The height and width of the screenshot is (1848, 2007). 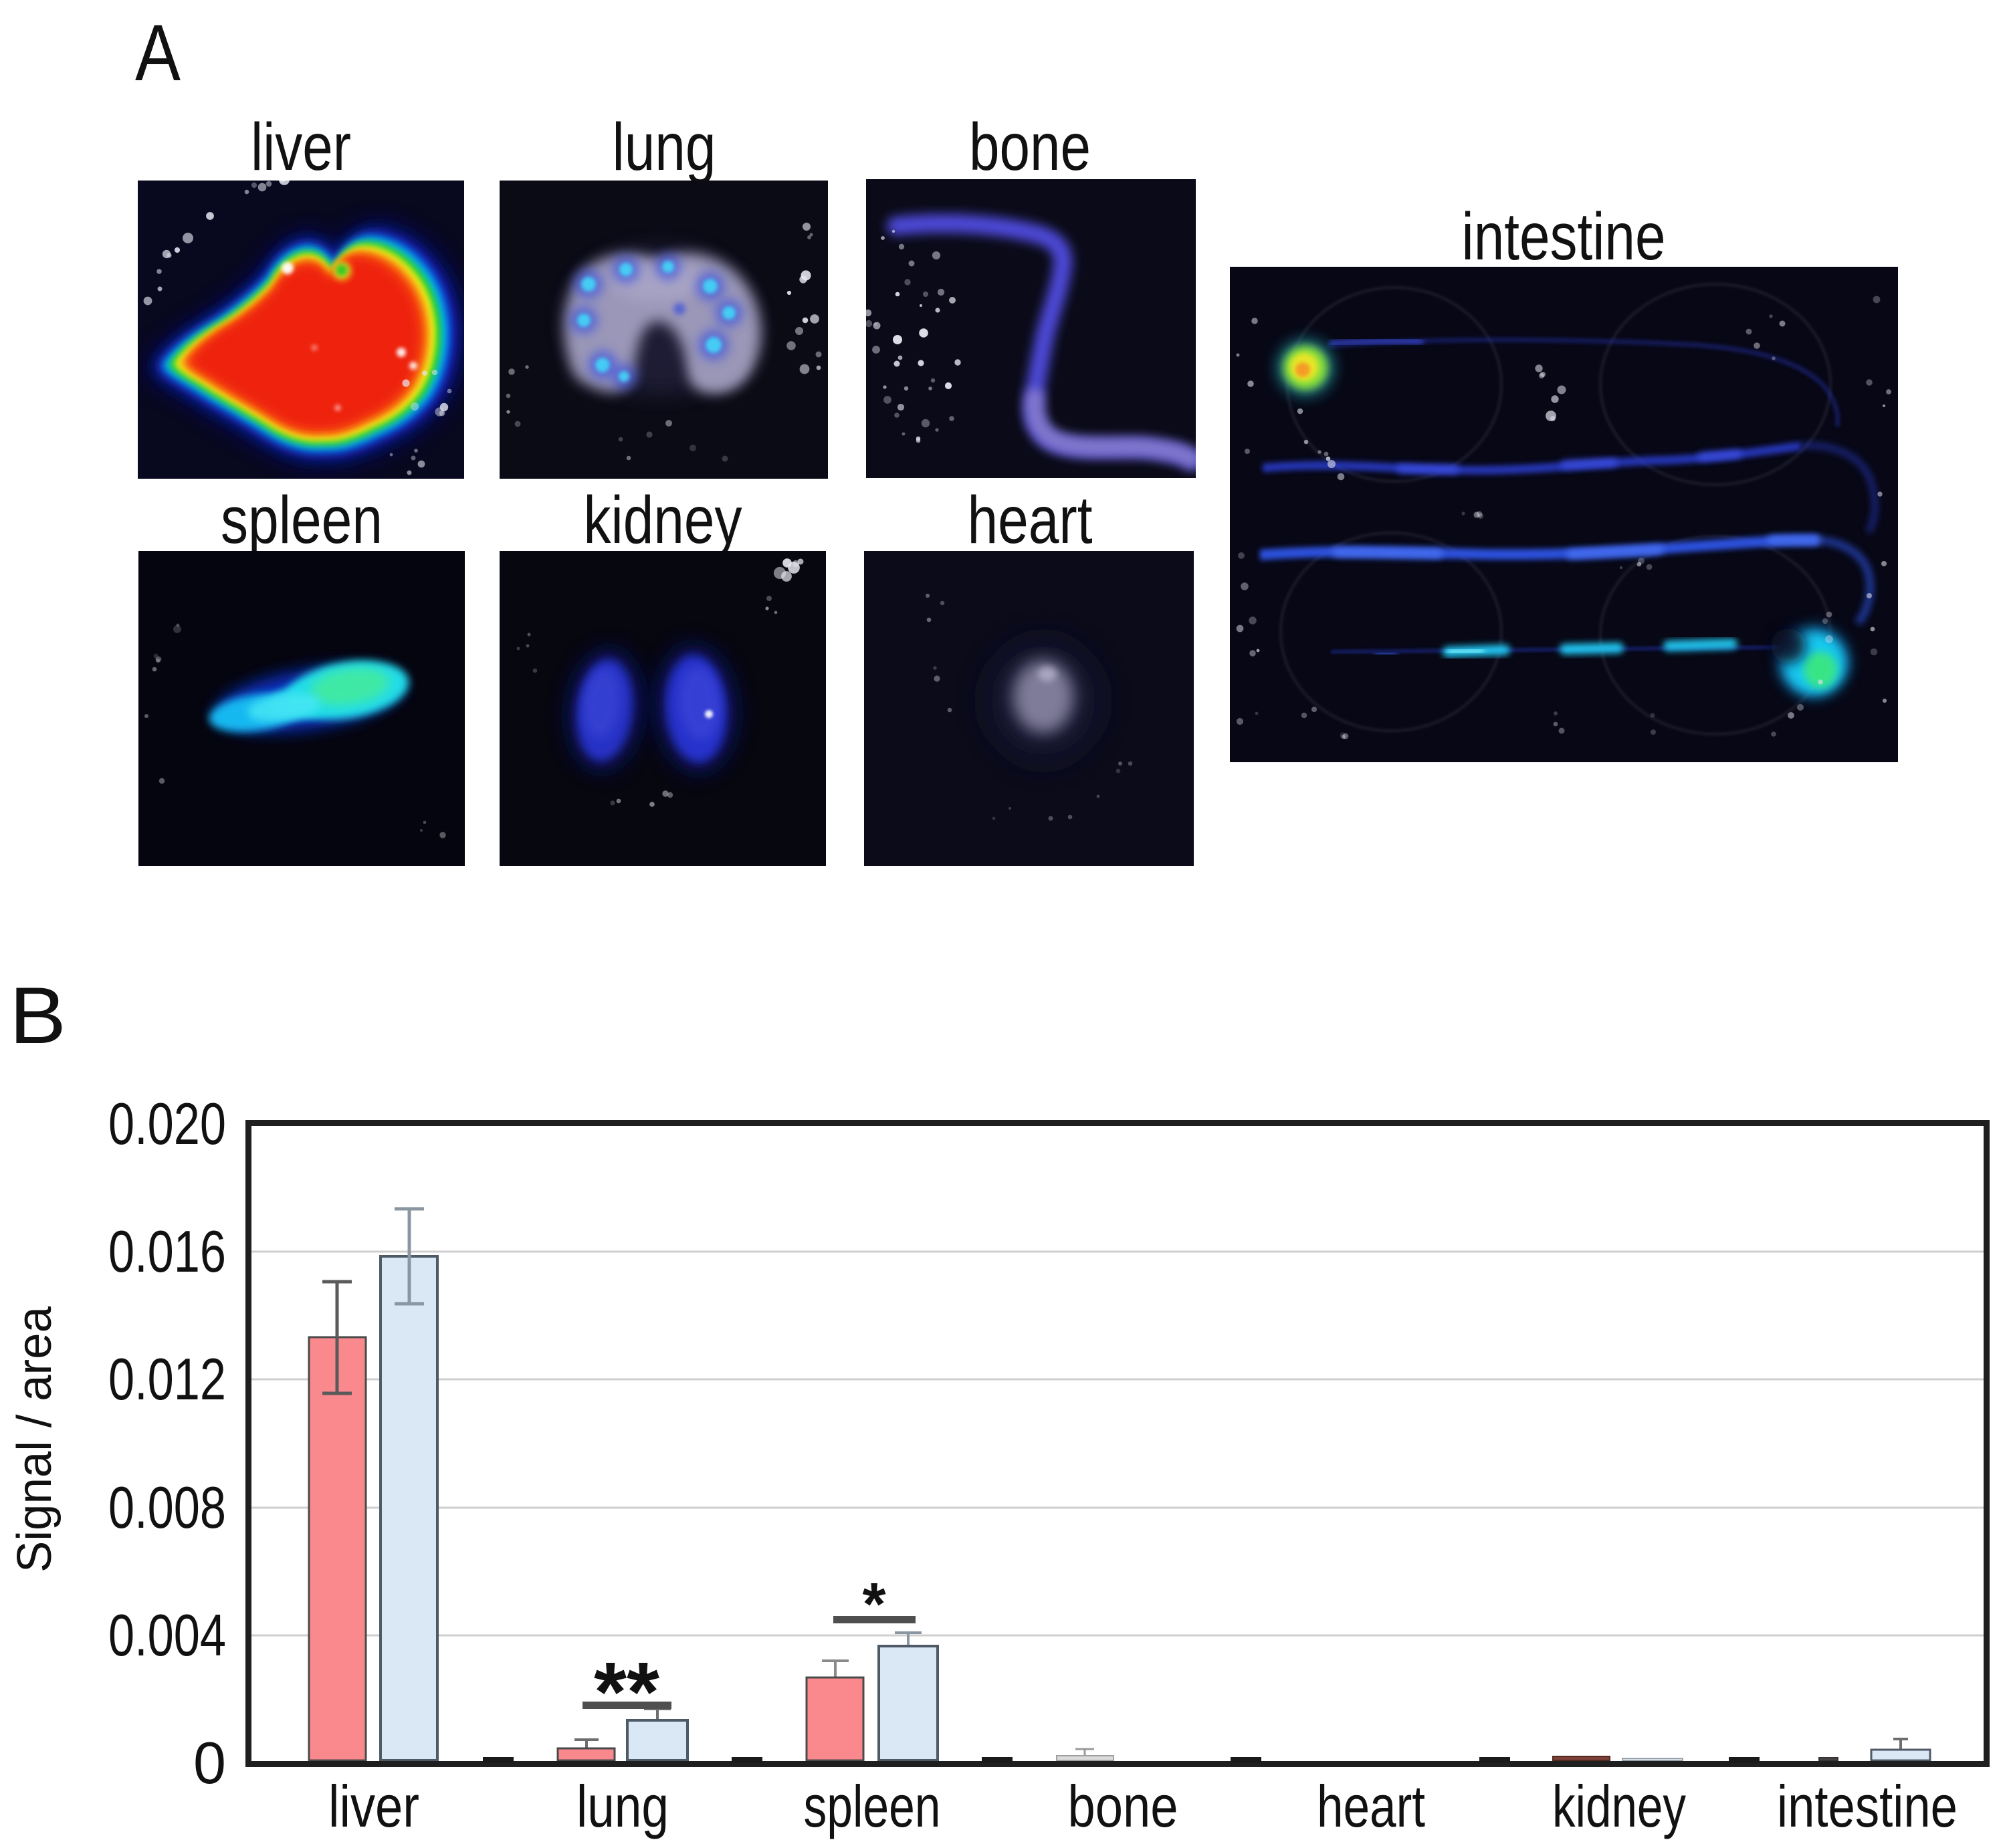 What do you see at coordinates (167, 1123) in the screenshot?
I see `svg-text: 0.020` at bounding box center [167, 1123].